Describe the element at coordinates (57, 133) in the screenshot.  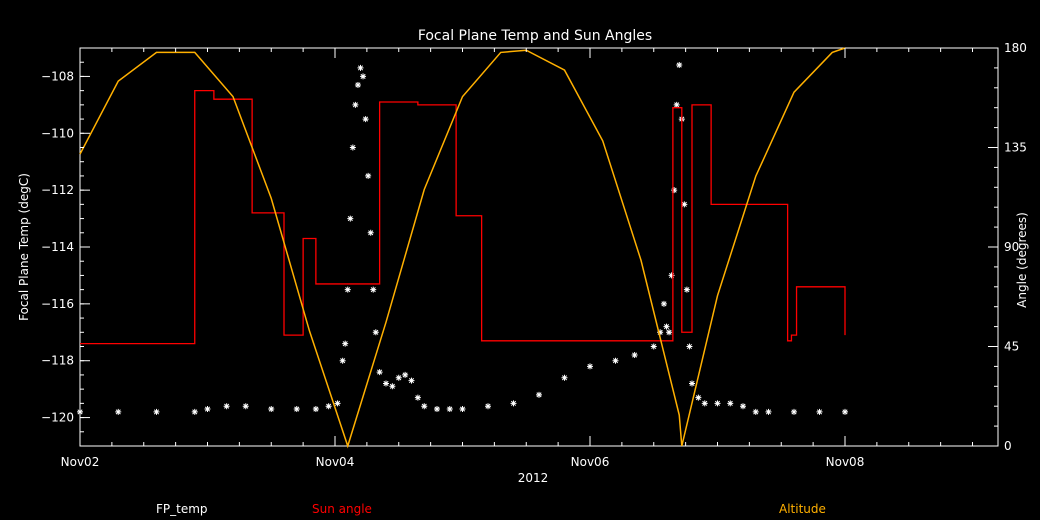
I see `y-tick-label: −110` at that location.